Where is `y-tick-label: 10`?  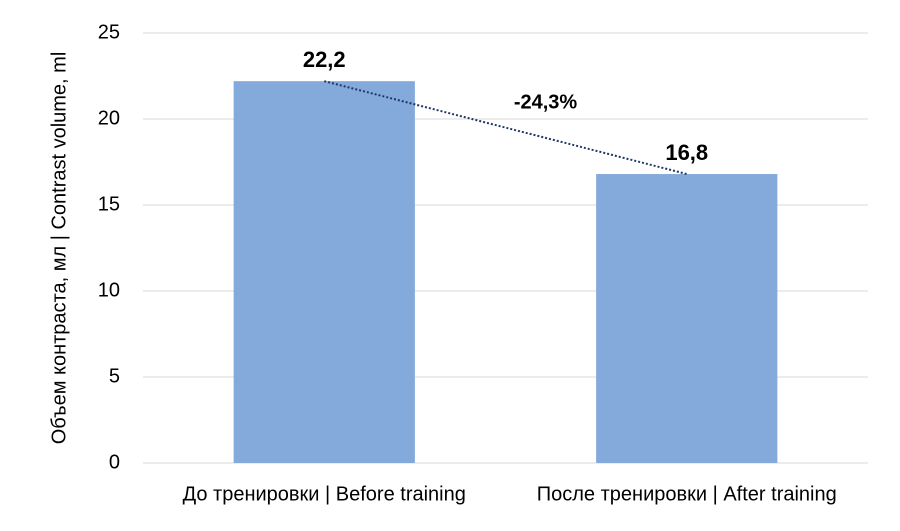
y-tick-label: 10 is located at coordinates (109, 290).